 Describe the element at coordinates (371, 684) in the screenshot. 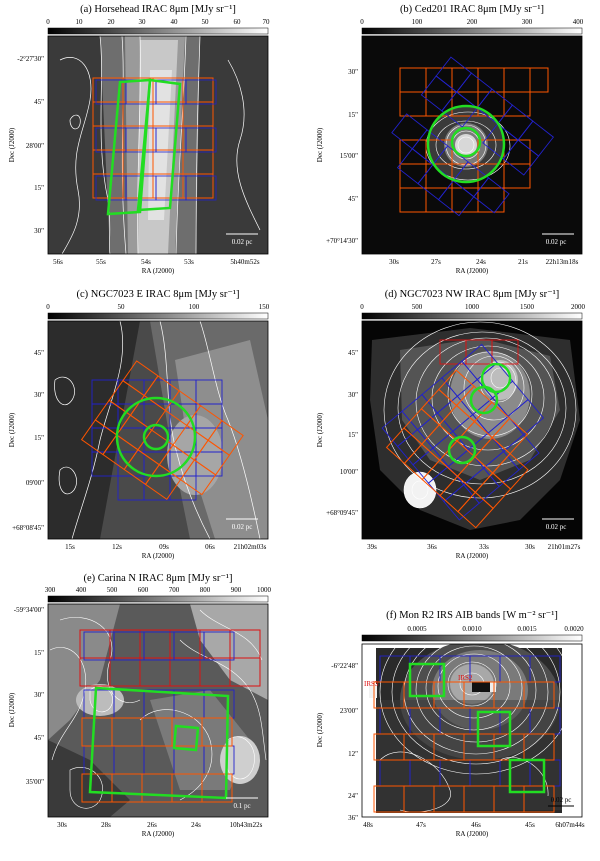

I see `panel-f-annotation-irs3: IRS3` at that location.